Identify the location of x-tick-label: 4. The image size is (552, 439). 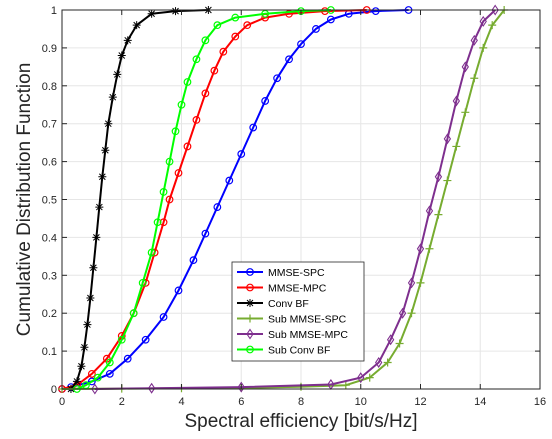
(181, 402).